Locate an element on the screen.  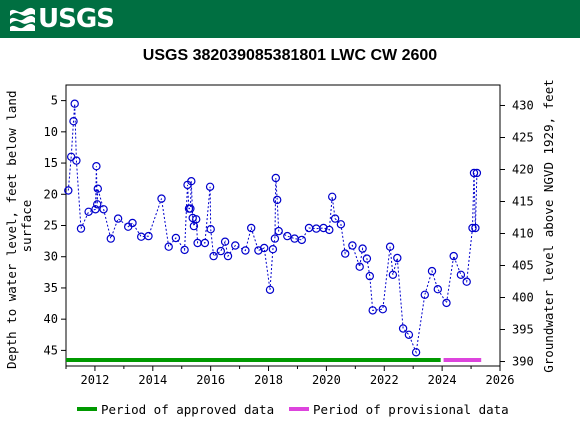
right-tick-label-415: 415 is located at coordinates (523, 201).